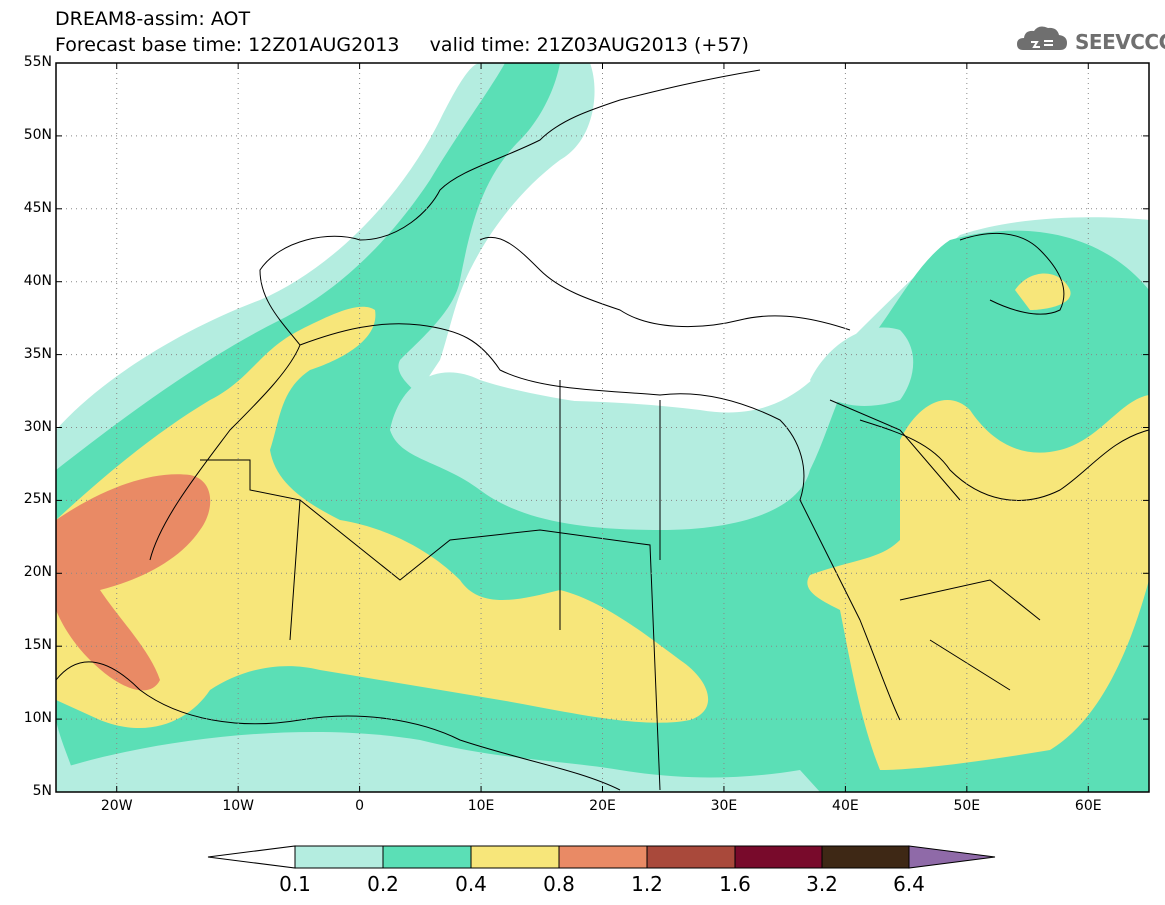  I want to click on colorbar-label: 3.2, so click(822, 884).